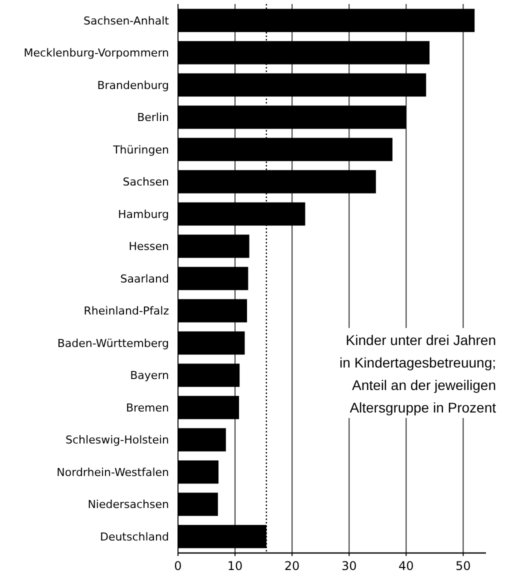  I want to click on y-tick-label: Sachsen, so click(146, 182).